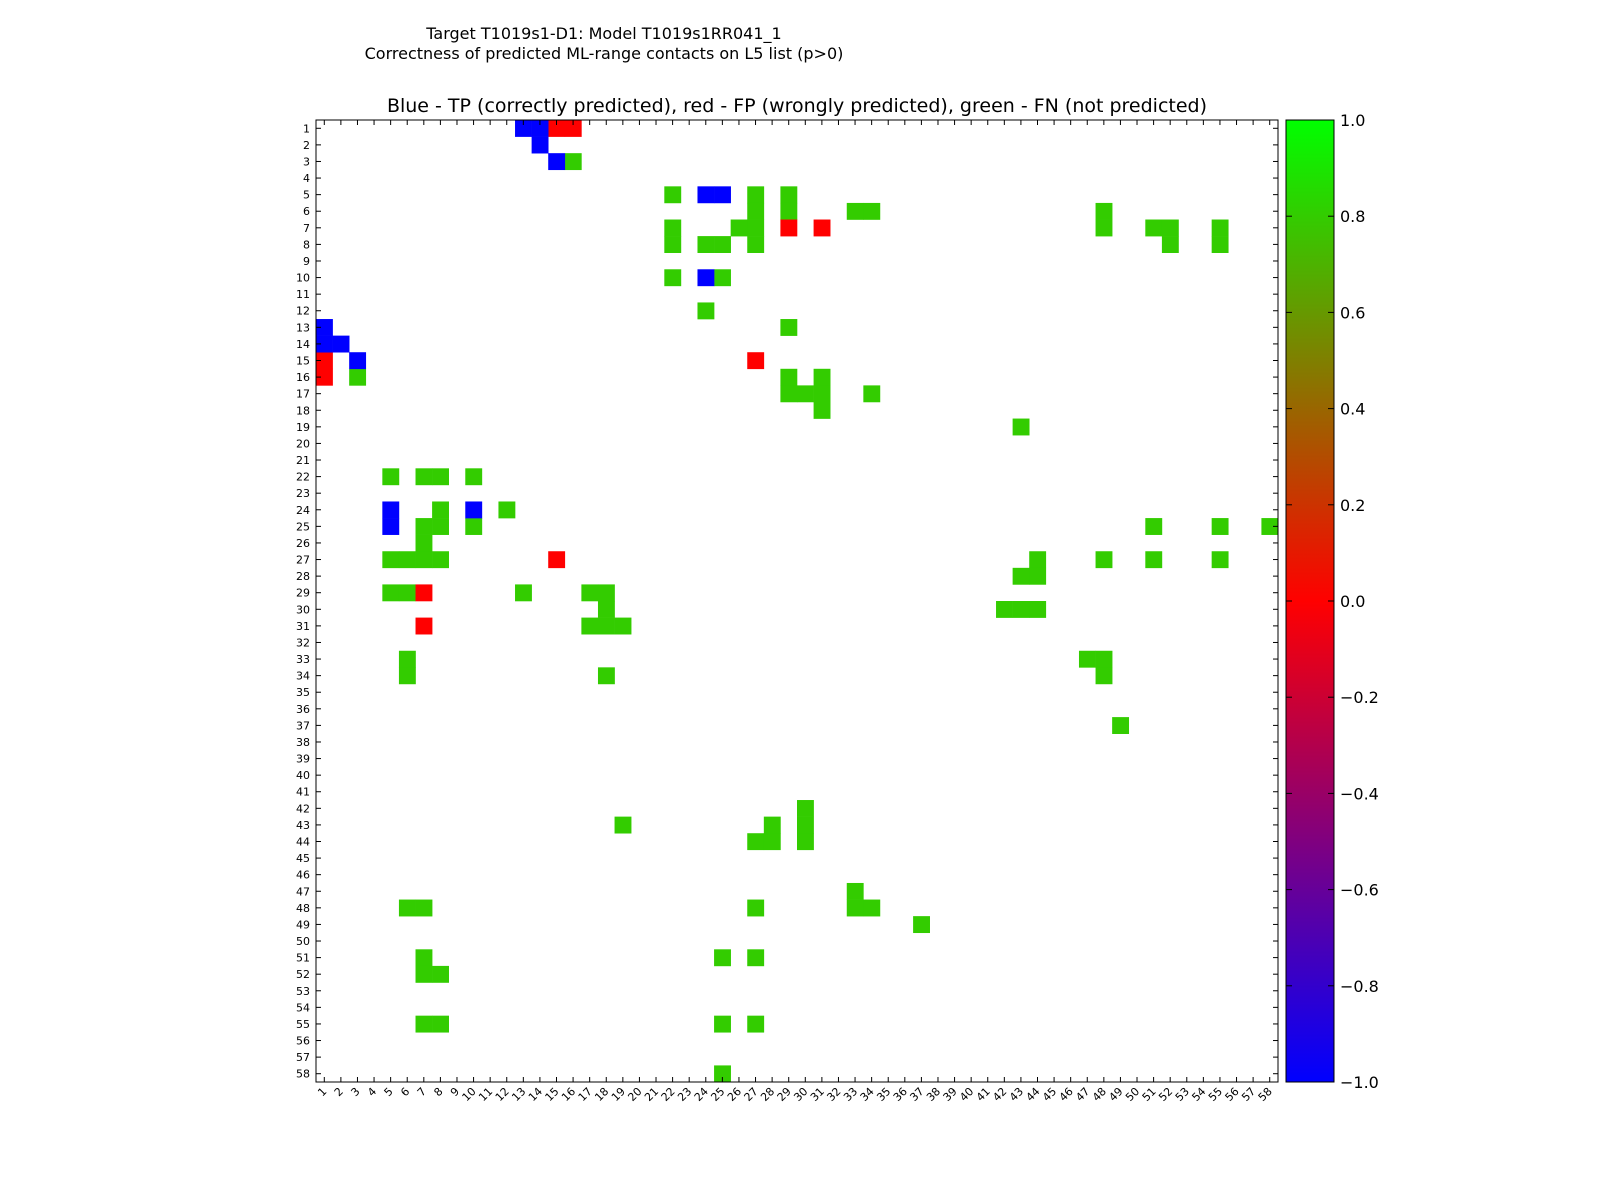  What do you see at coordinates (322, 1092) in the screenshot?
I see `x-tick-label: 1` at bounding box center [322, 1092].